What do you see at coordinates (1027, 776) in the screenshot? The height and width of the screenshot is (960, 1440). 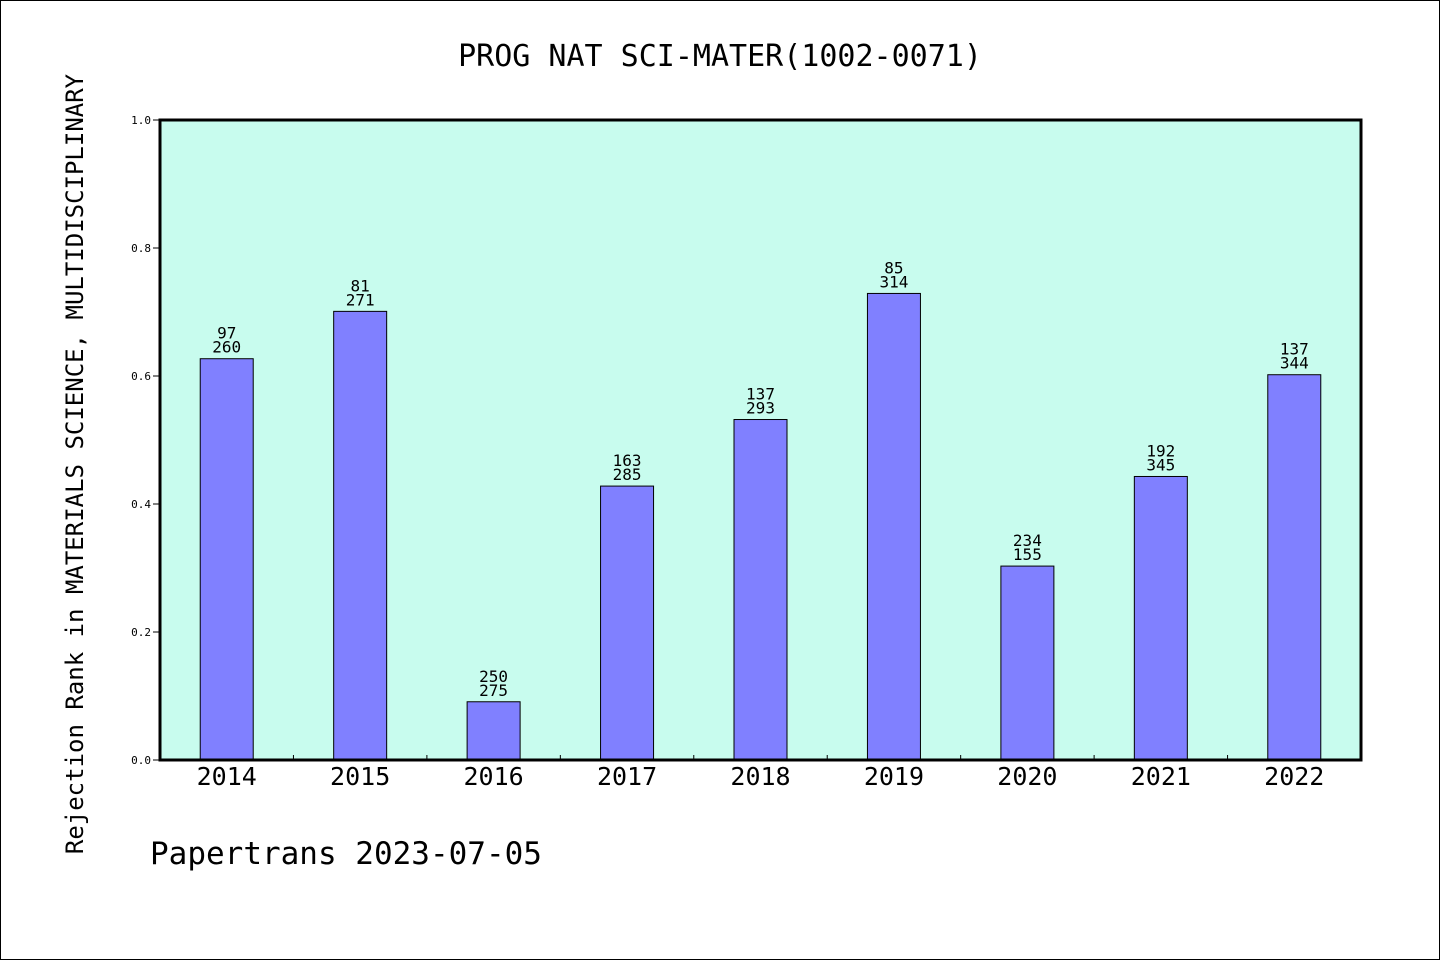 I see `x-tick-label: 2020` at bounding box center [1027, 776].